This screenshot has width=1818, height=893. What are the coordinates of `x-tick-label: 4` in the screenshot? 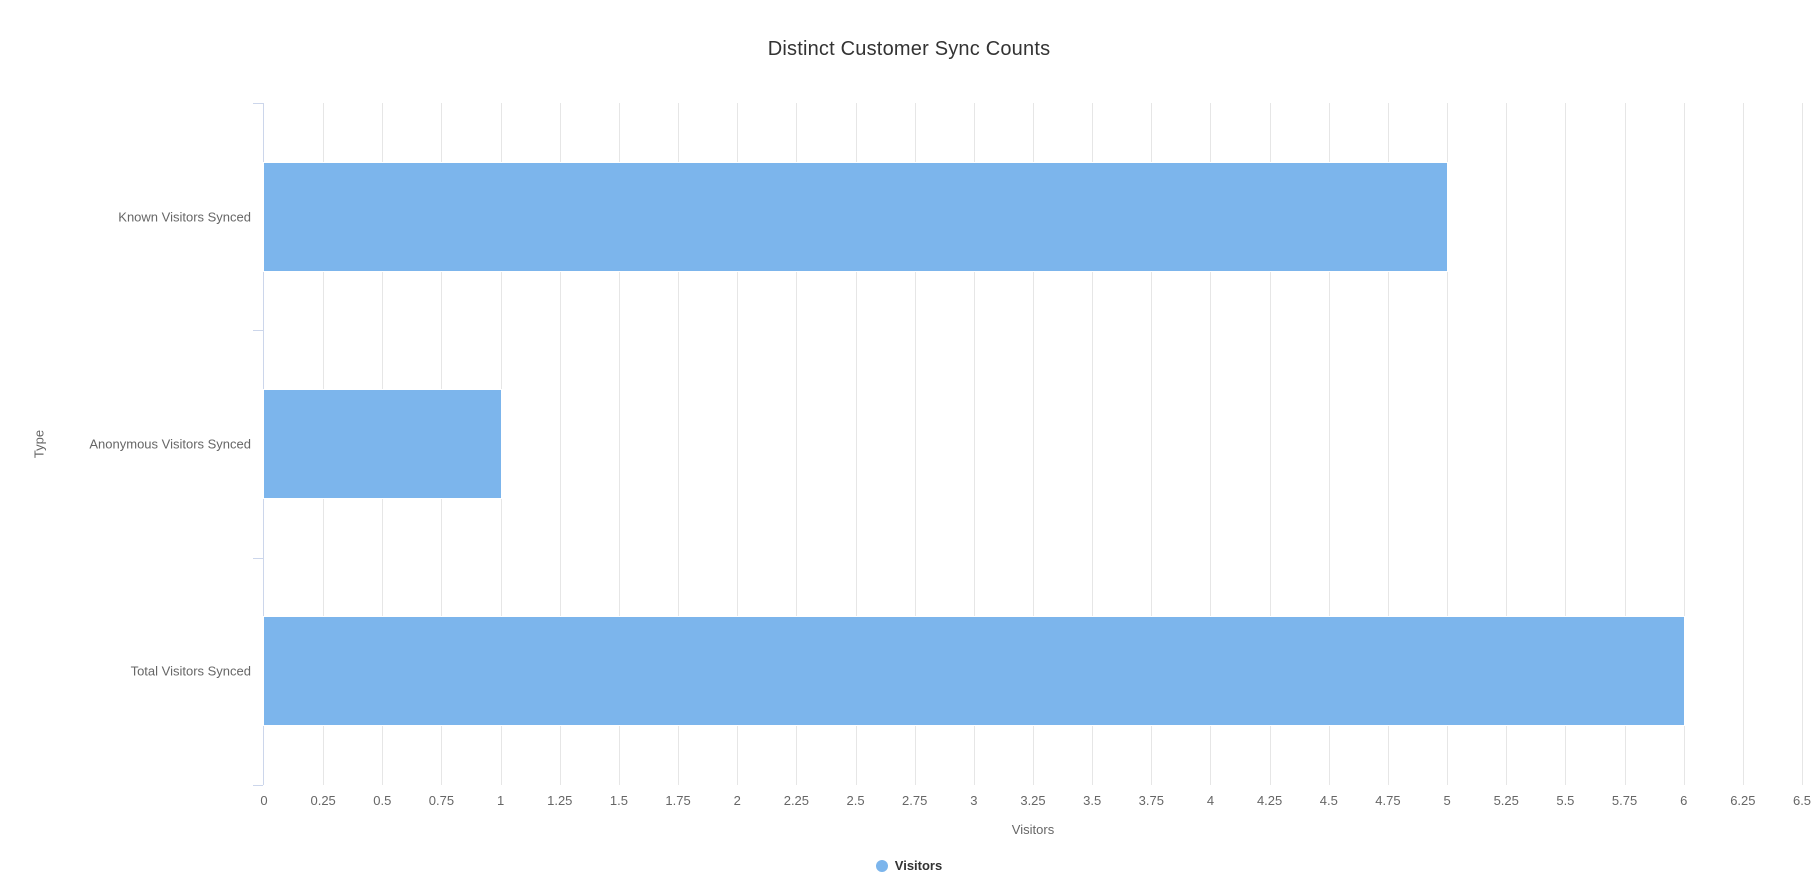 It's located at (1210, 800).